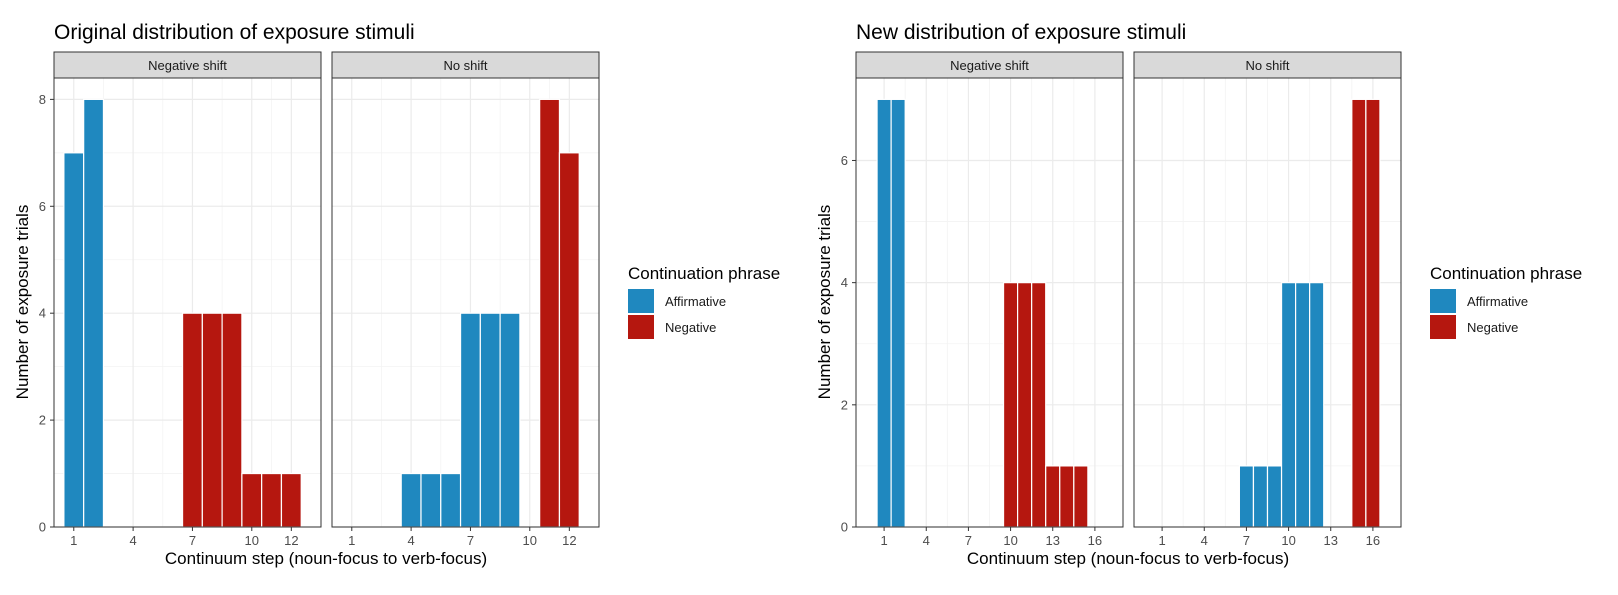 The image size is (1618, 595). What do you see at coordinates (1021, 32) in the screenshot?
I see `chart-title: New distribution of exposure stimuli` at bounding box center [1021, 32].